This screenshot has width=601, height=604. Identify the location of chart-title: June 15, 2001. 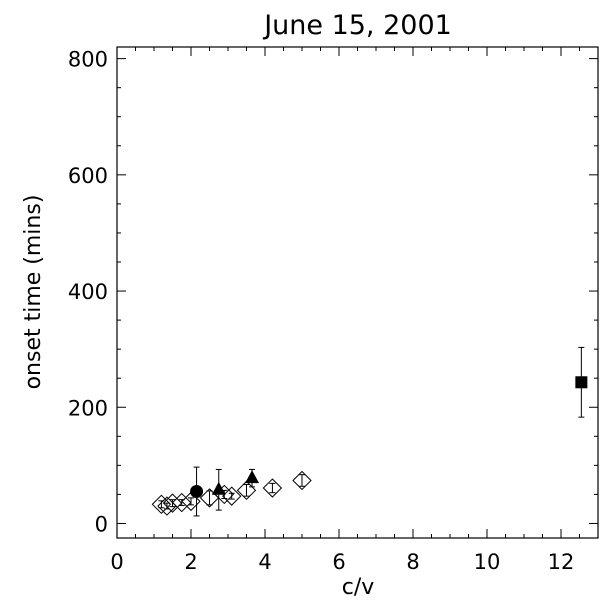
(357, 25).